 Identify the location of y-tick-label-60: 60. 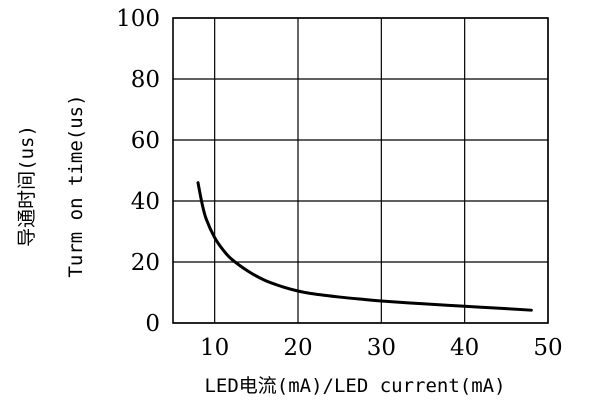
(145, 141).